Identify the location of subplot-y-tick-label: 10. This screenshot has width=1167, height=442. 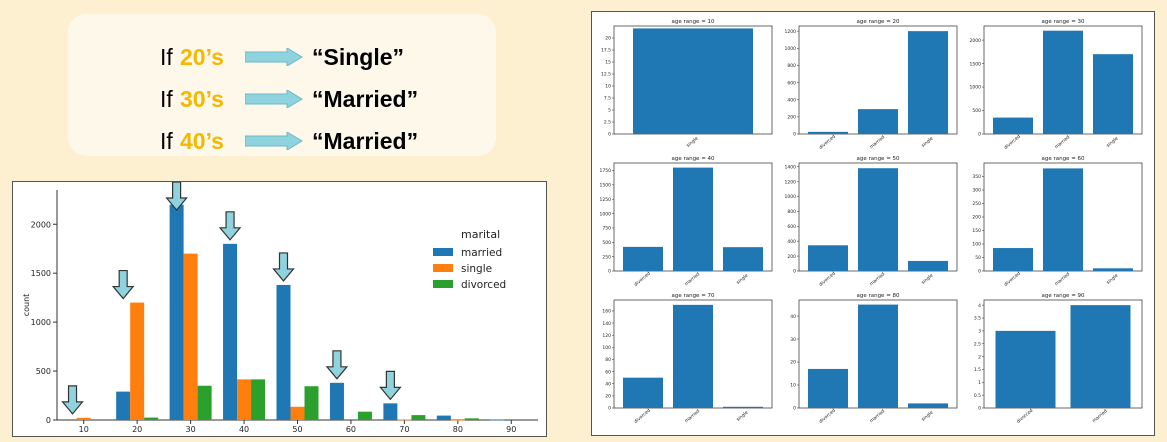
(793, 386).